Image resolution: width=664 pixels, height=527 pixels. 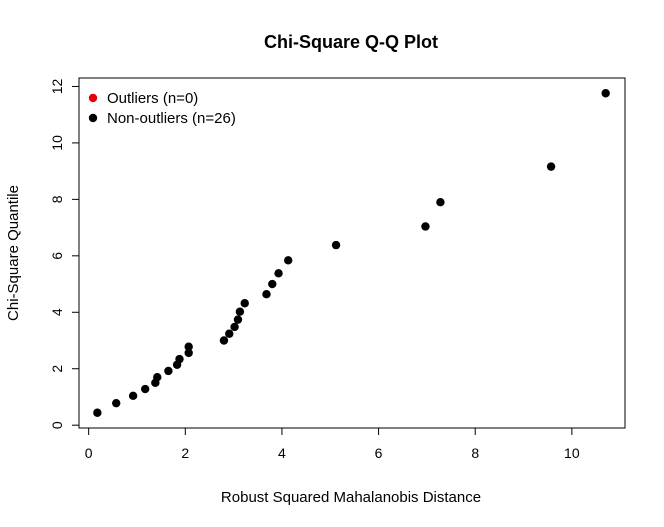 What do you see at coordinates (572, 453) in the screenshot?
I see `x-tick-label: 10` at bounding box center [572, 453].